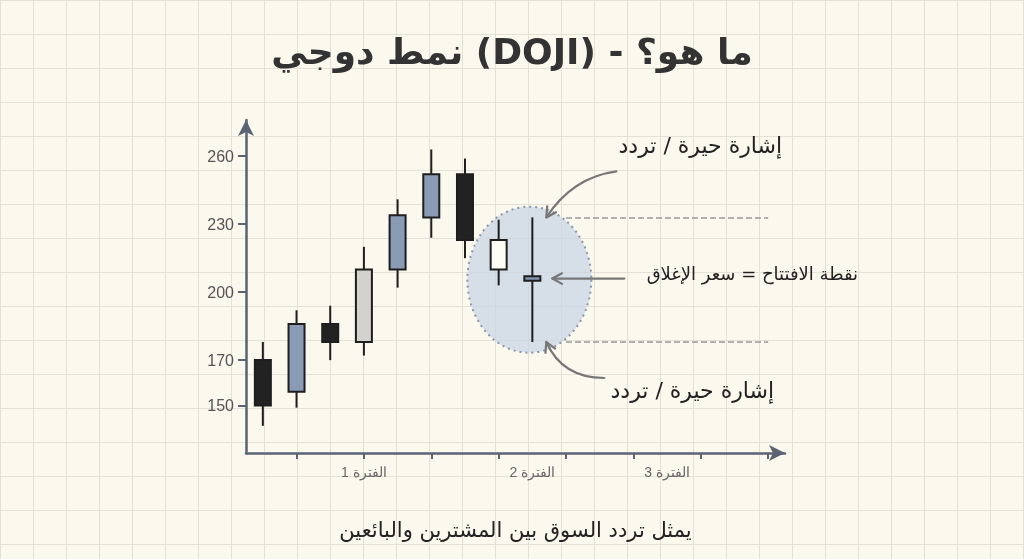 The height and width of the screenshot is (559, 1024). I want to click on x-tick-label: الفترة 1, so click(364, 472).